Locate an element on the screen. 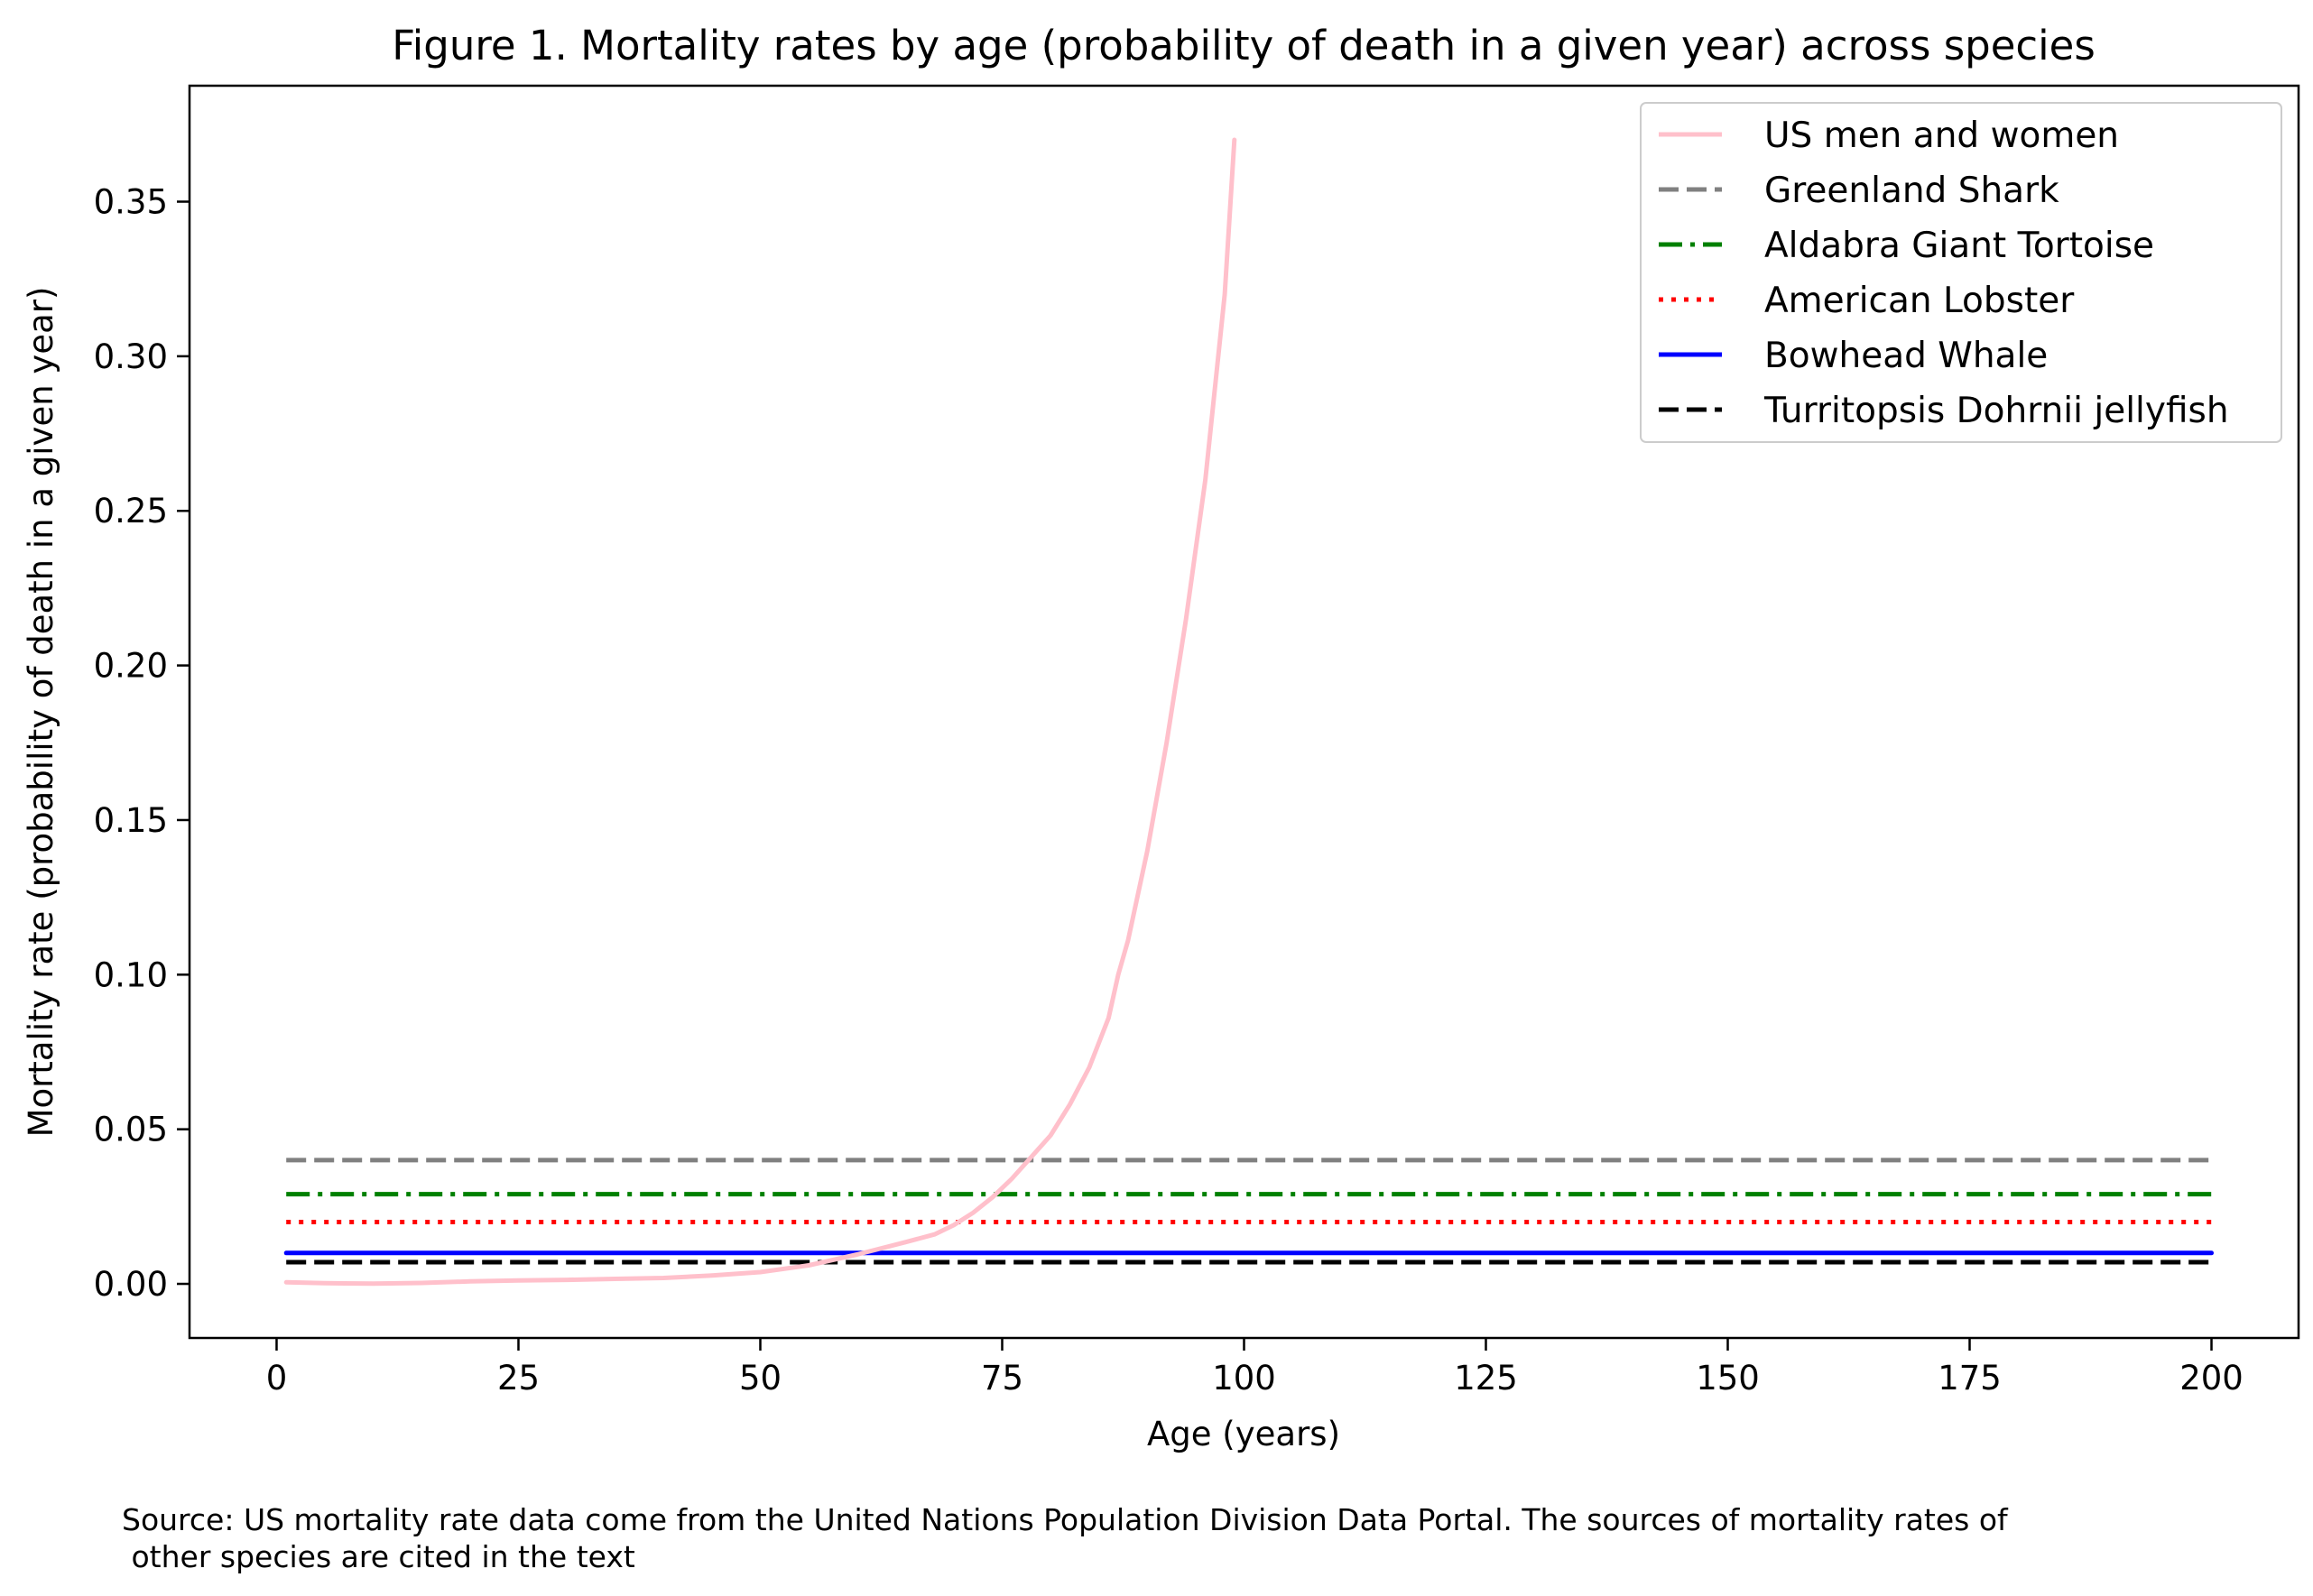 This screenshot has height=1596, width=2313. y-tick-label: 0.15 is located at coordinates (131, 820).